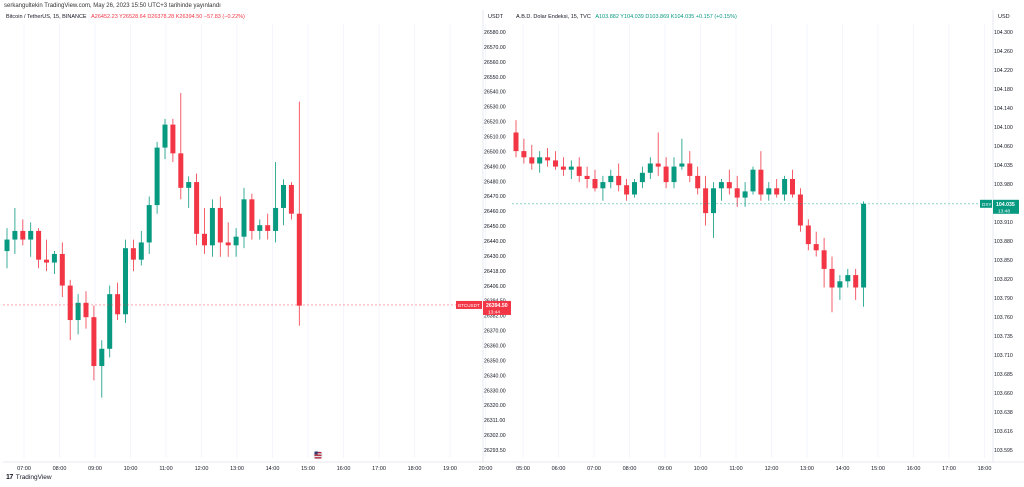 This screenshot has height=487, width=1024. I want to click on btc-x-tick-label: 10:00, so click(131, 469).